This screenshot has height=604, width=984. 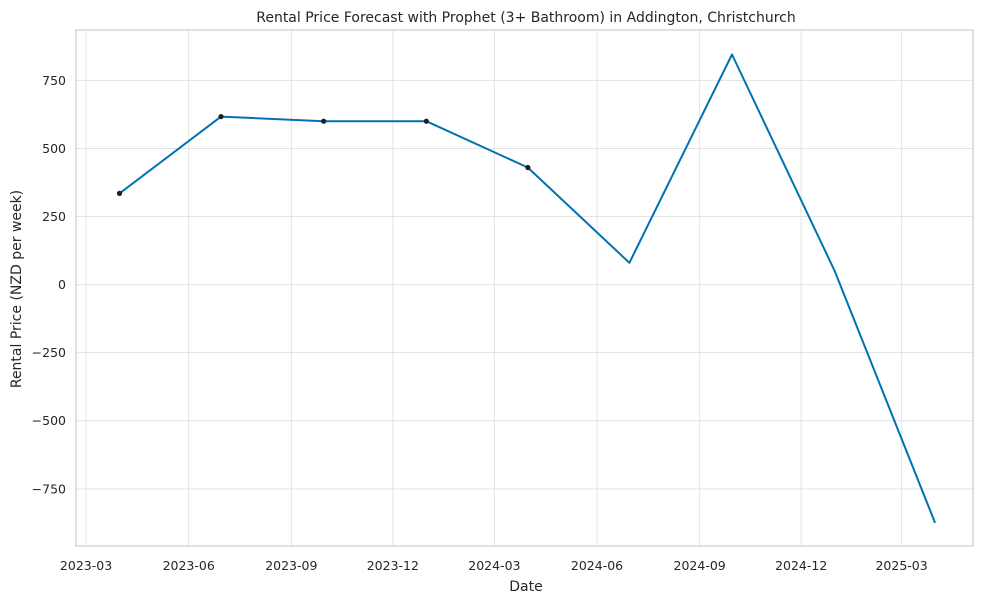 I want to click on y-tick-labels: −750 −500 −250 0 250 500 750, so click(x=49, y=284).